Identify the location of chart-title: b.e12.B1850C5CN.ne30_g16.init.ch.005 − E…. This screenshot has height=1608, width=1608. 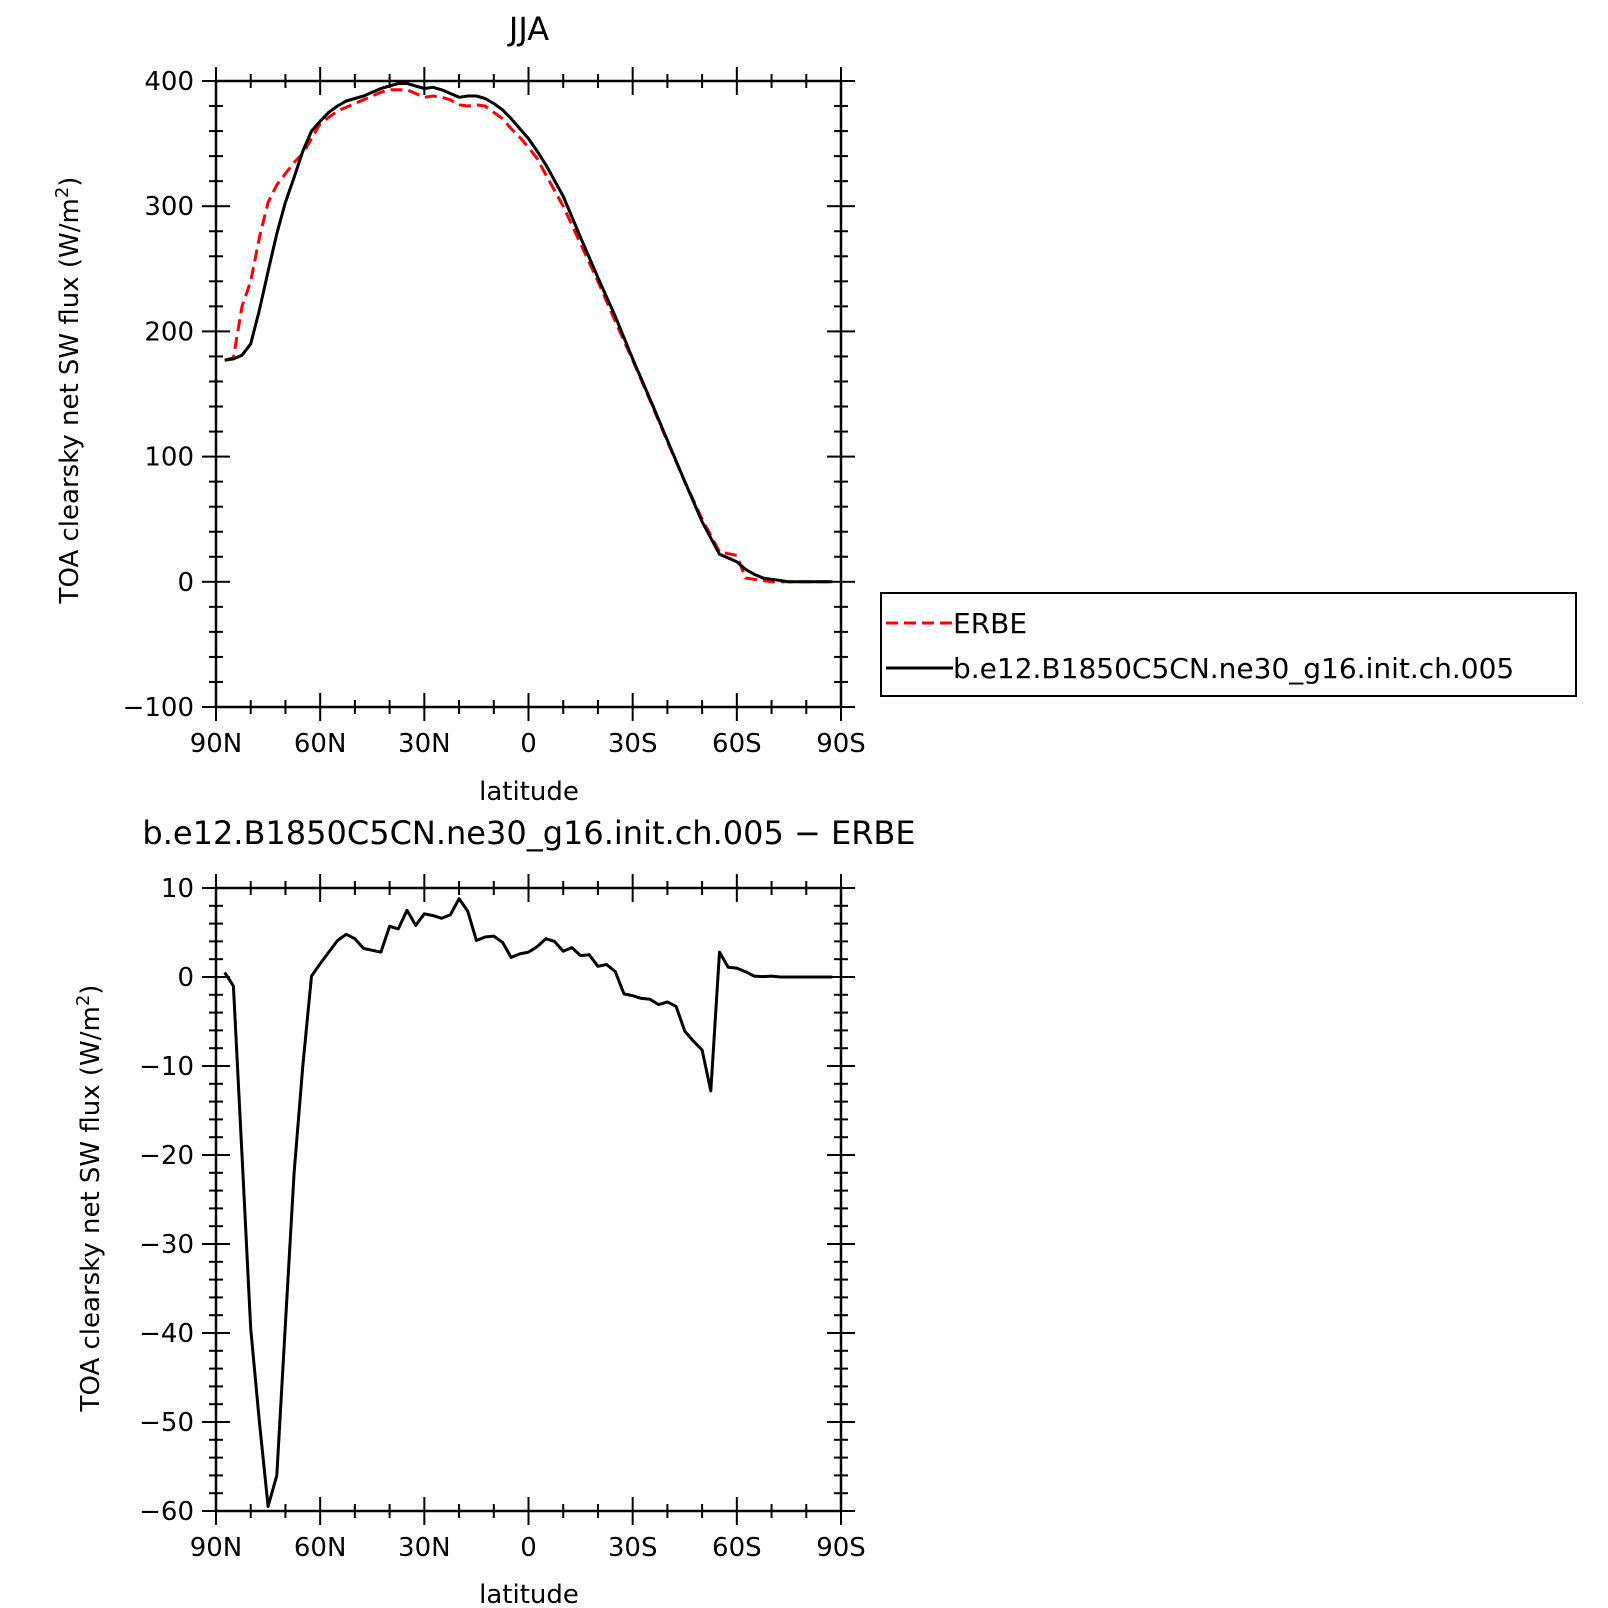
(528, 833).